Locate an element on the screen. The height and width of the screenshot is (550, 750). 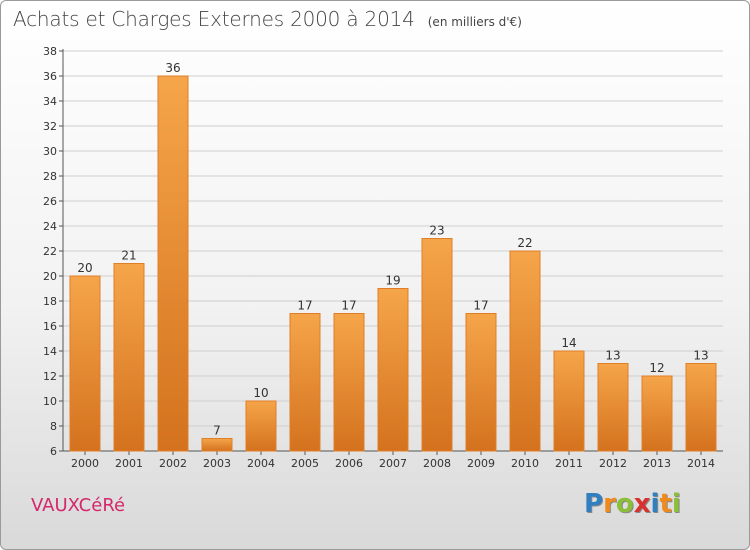
data-label: 10 is located at coordinates (260, 393).